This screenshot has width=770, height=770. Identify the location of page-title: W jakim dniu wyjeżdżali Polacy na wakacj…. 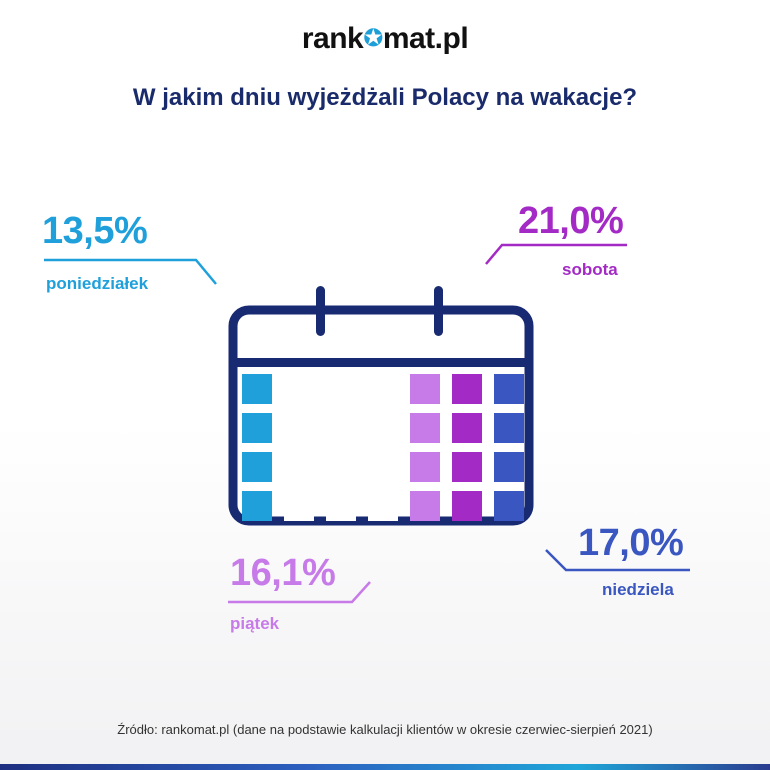
(385, 97).